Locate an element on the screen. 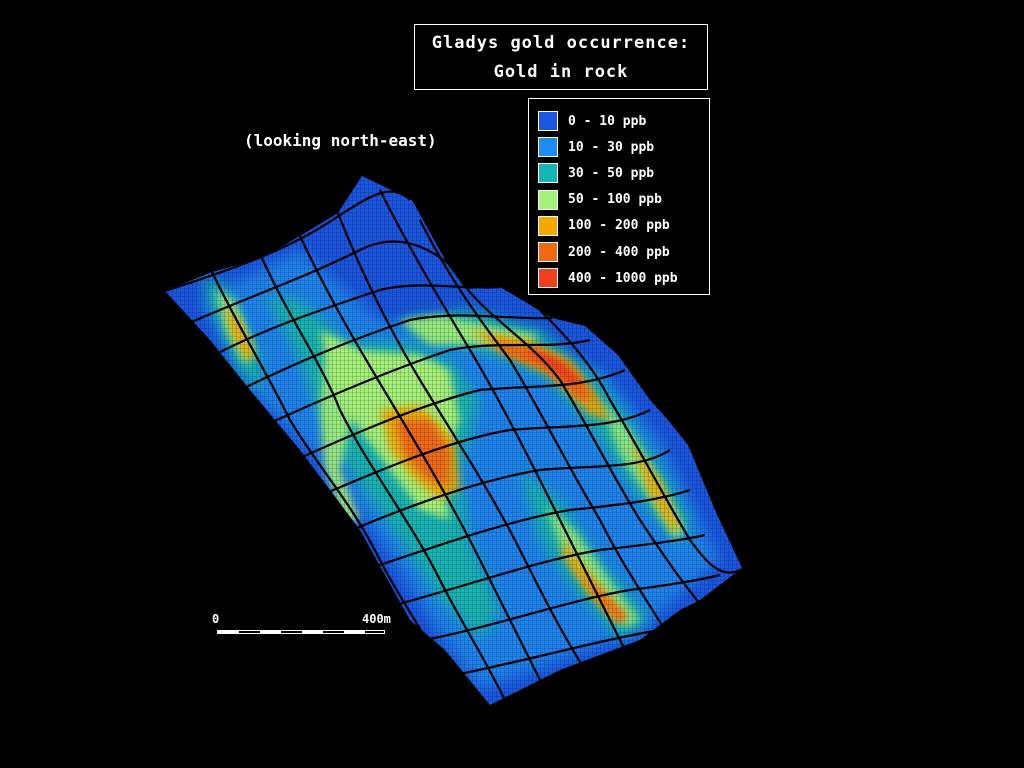  legend-label: 30 - 50 ppb is located at coordinates (611, 173).